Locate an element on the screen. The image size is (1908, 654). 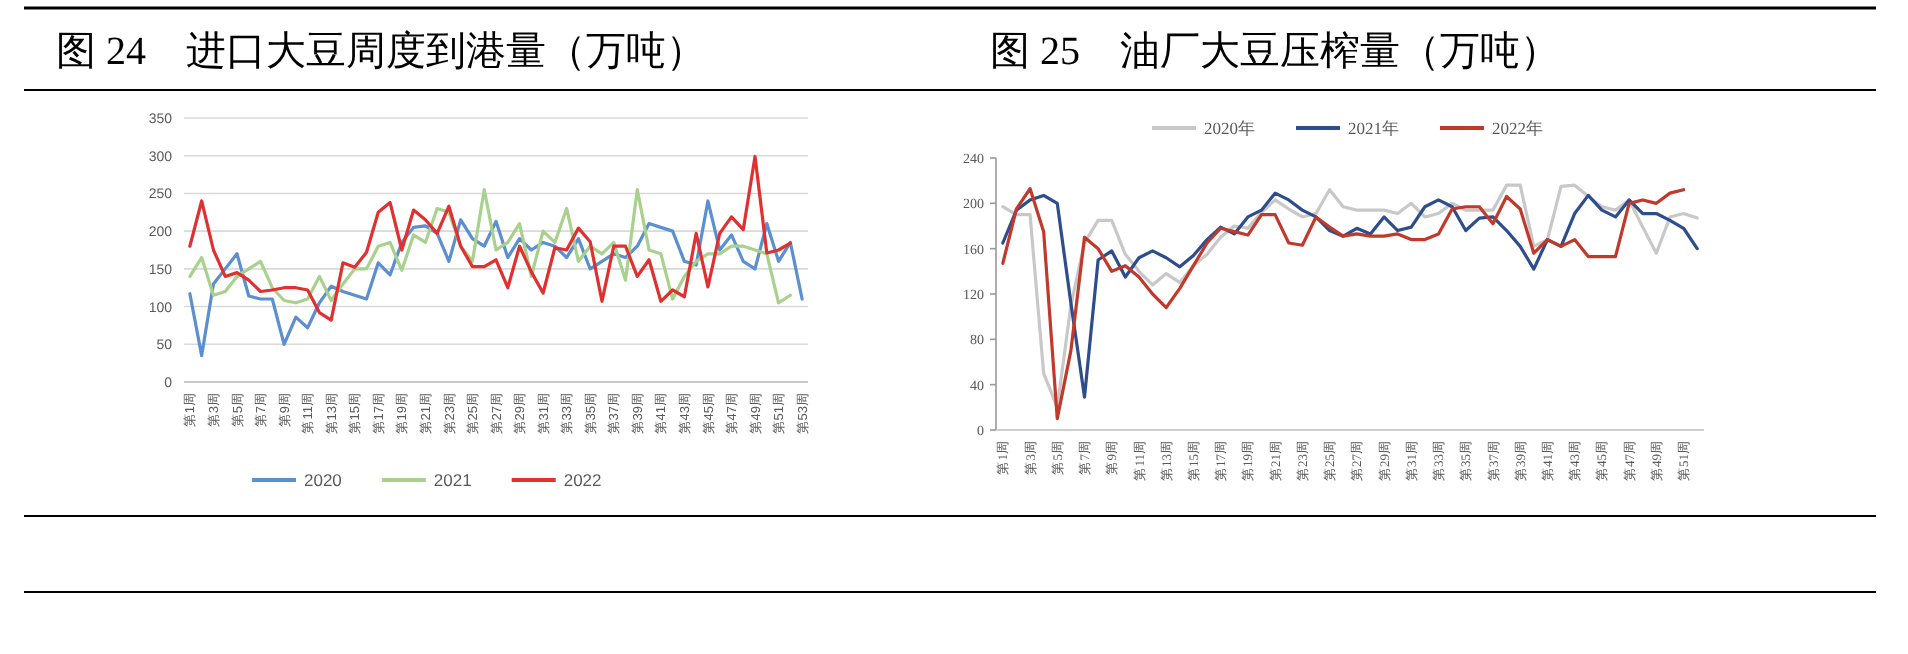
legend-label: 2021 is located at coordinates (453, 480).